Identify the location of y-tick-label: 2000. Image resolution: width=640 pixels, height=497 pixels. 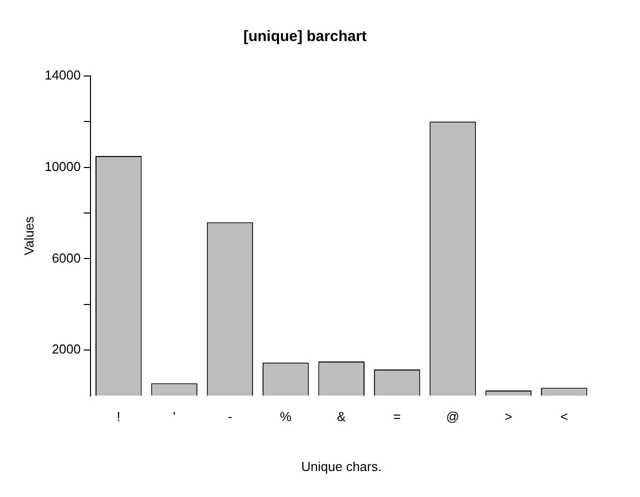
(66, 349).